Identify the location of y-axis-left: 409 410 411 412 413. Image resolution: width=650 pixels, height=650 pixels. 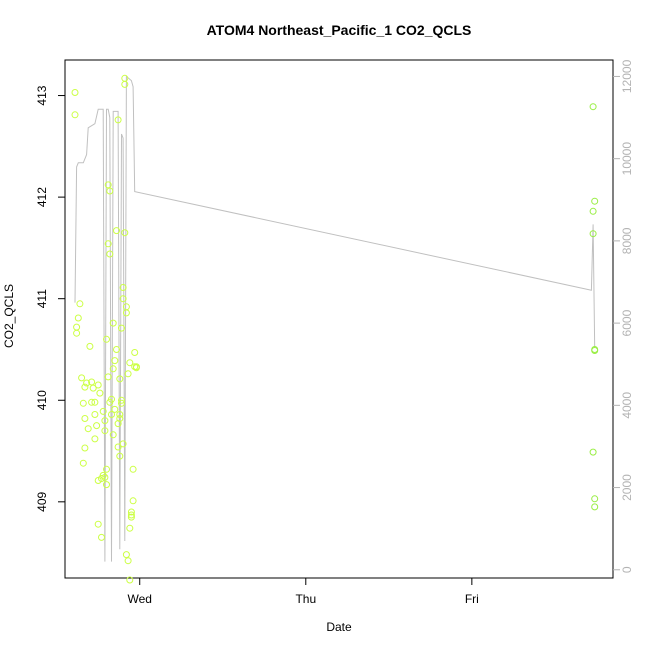
(50, 298).